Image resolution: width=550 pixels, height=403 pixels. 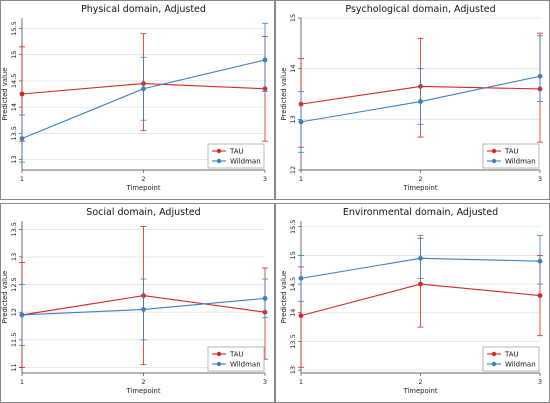 What do you see at coordinates (143, 9) in the screenshot?
I see `chart-title: Physical domain, Adjusted` at bounding box center [143, 9].